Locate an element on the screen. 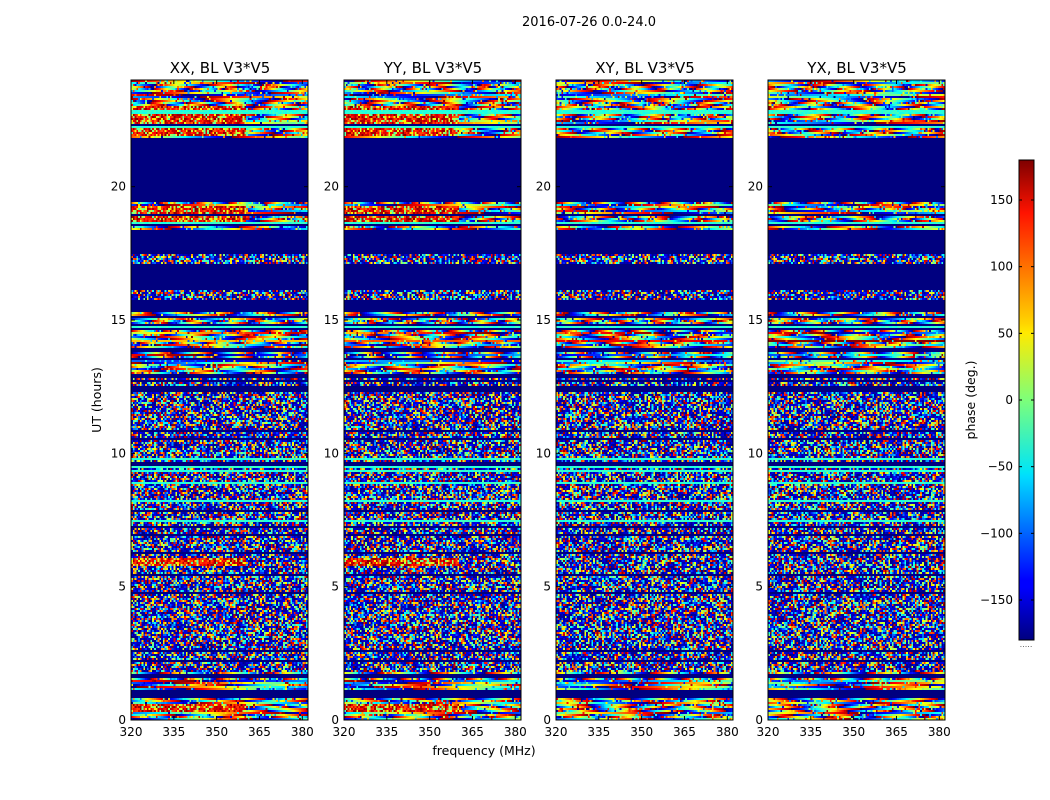 The width and height of the screenshot is (1050, 800). colorbar-tick-label: 0 is located at coordinates (1009, 400).